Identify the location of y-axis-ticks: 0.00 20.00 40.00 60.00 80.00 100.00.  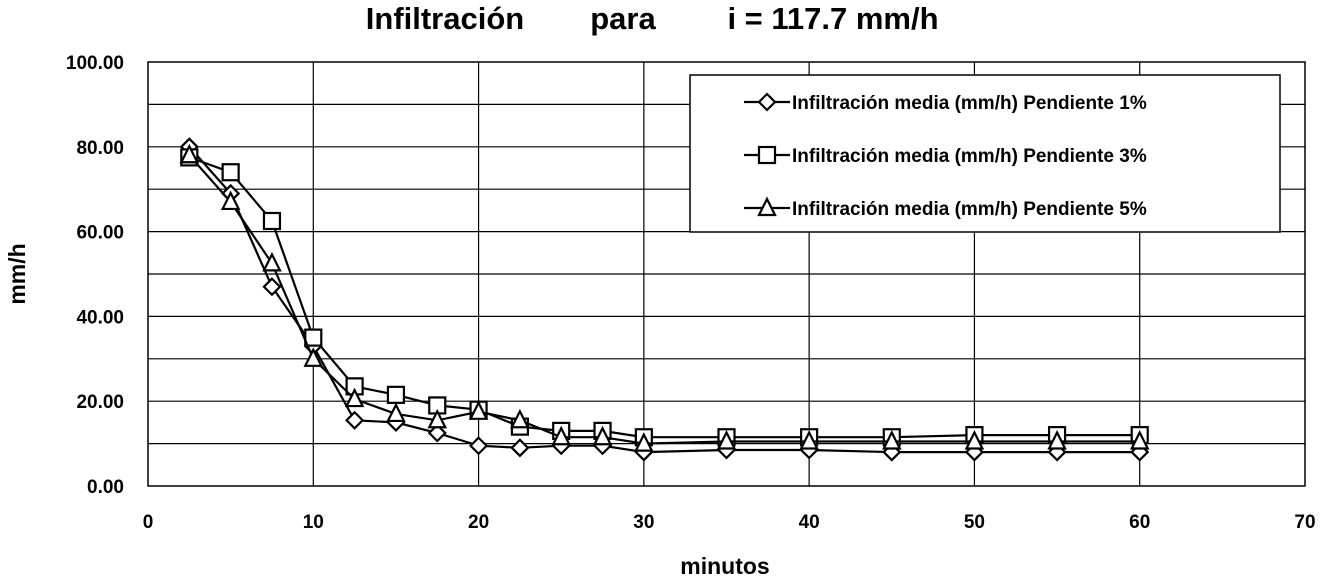
(95, 275).